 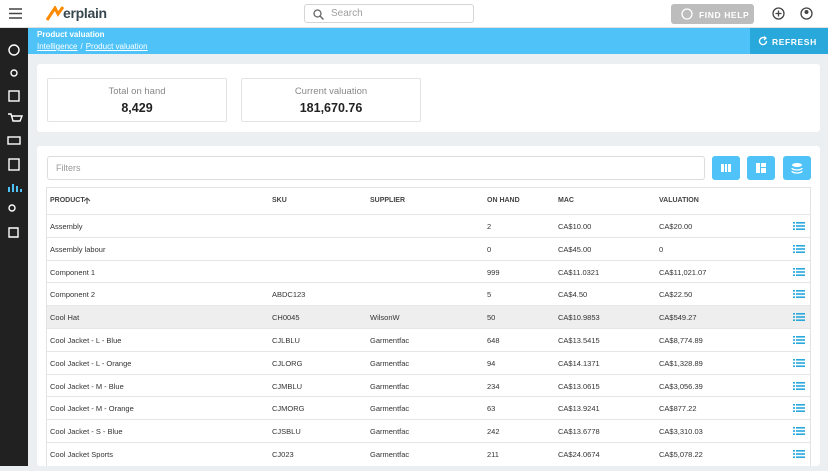 What do you see at coordinates (137, 91) in the screenshot?
I see `summary-label: Total on hand` at bounding box center [137, 91].